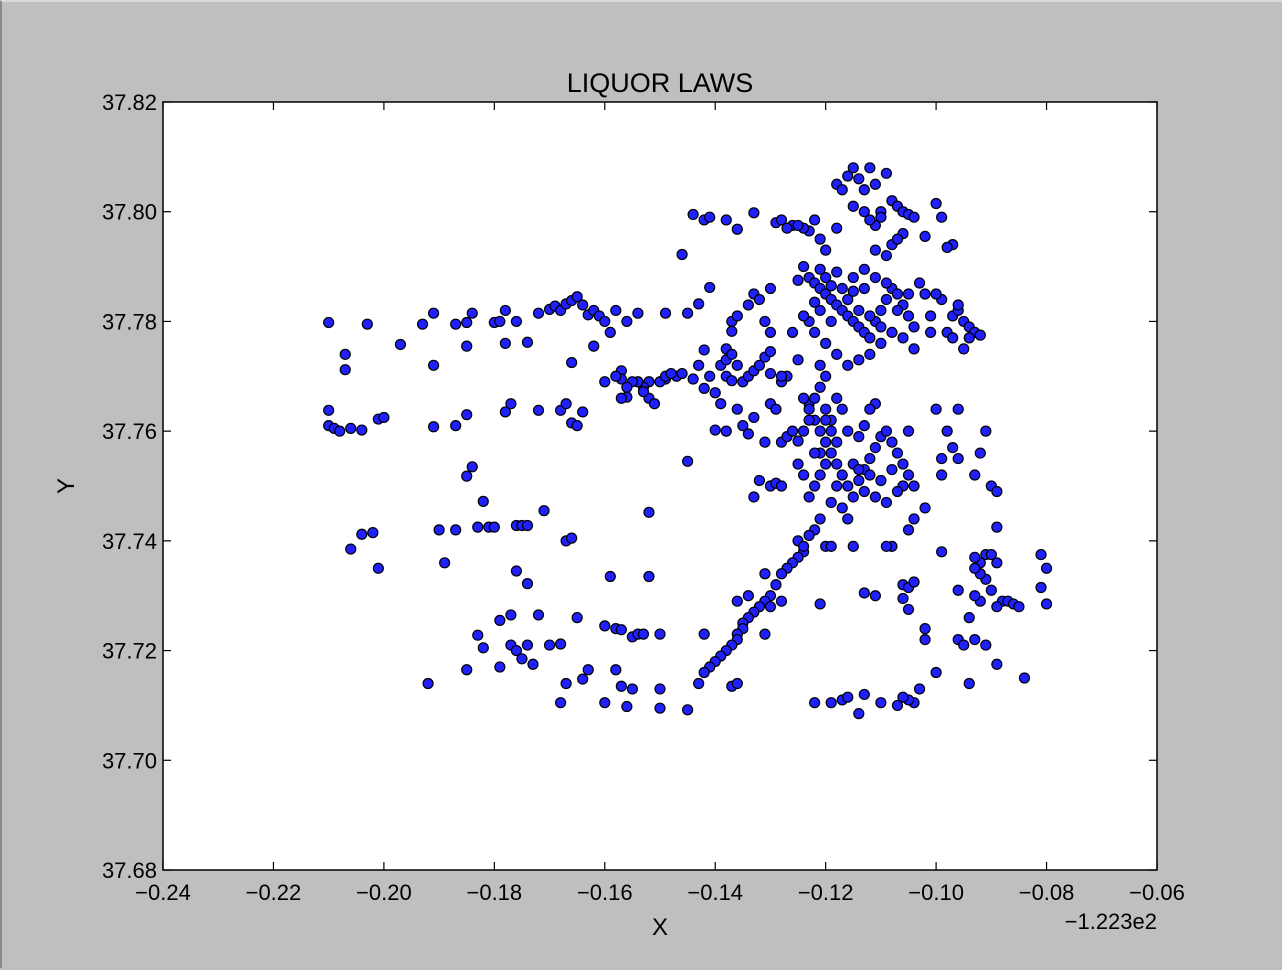 This screenshot has height=970, width=1282. What do you see at coordinates (660, 83) in the screenshot?
I see `chart-title: LIQUOR LAWS` at bounding box center [660, 83].